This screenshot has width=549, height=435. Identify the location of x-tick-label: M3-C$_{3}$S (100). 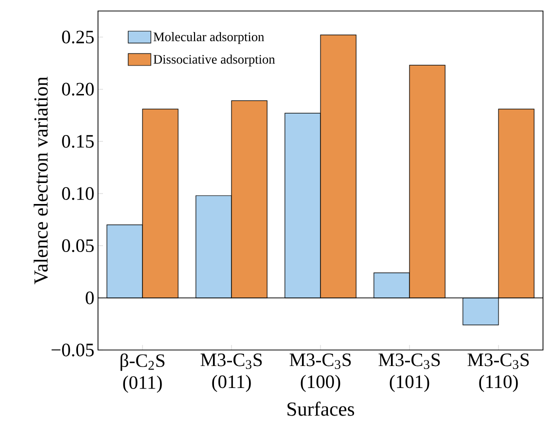
(320, 373).